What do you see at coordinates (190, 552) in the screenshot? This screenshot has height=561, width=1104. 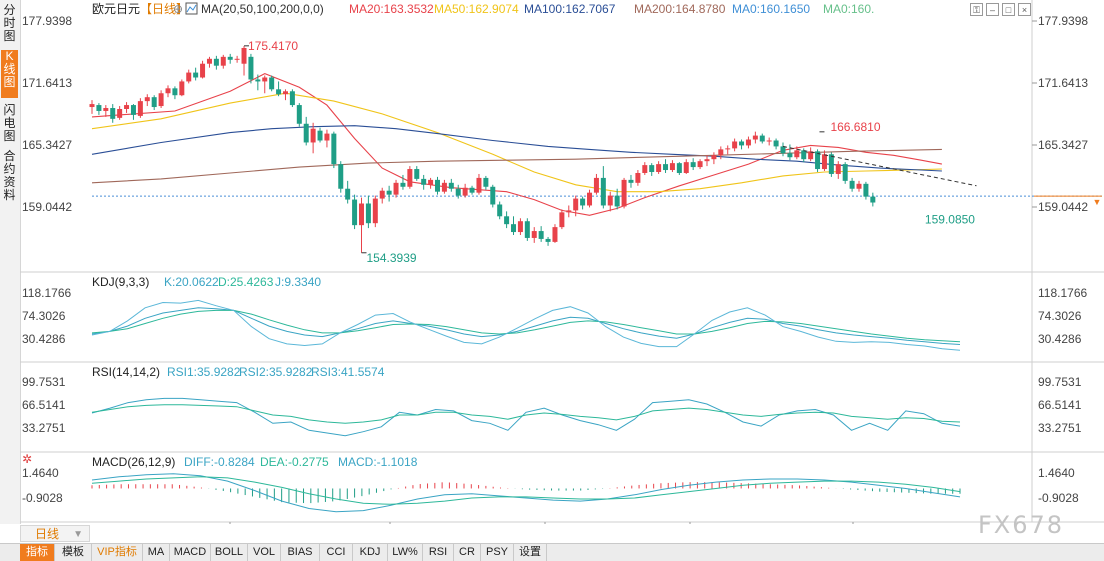 I see `bottom-tab-4: MACD` at bounding box center [190, 552].